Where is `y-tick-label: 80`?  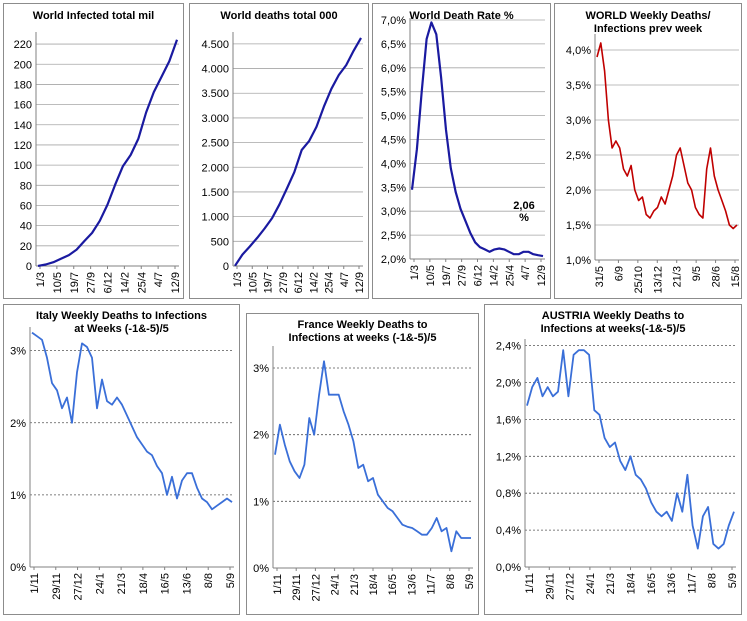
y-tick-label: 80 is located at coordinates (26, 186).